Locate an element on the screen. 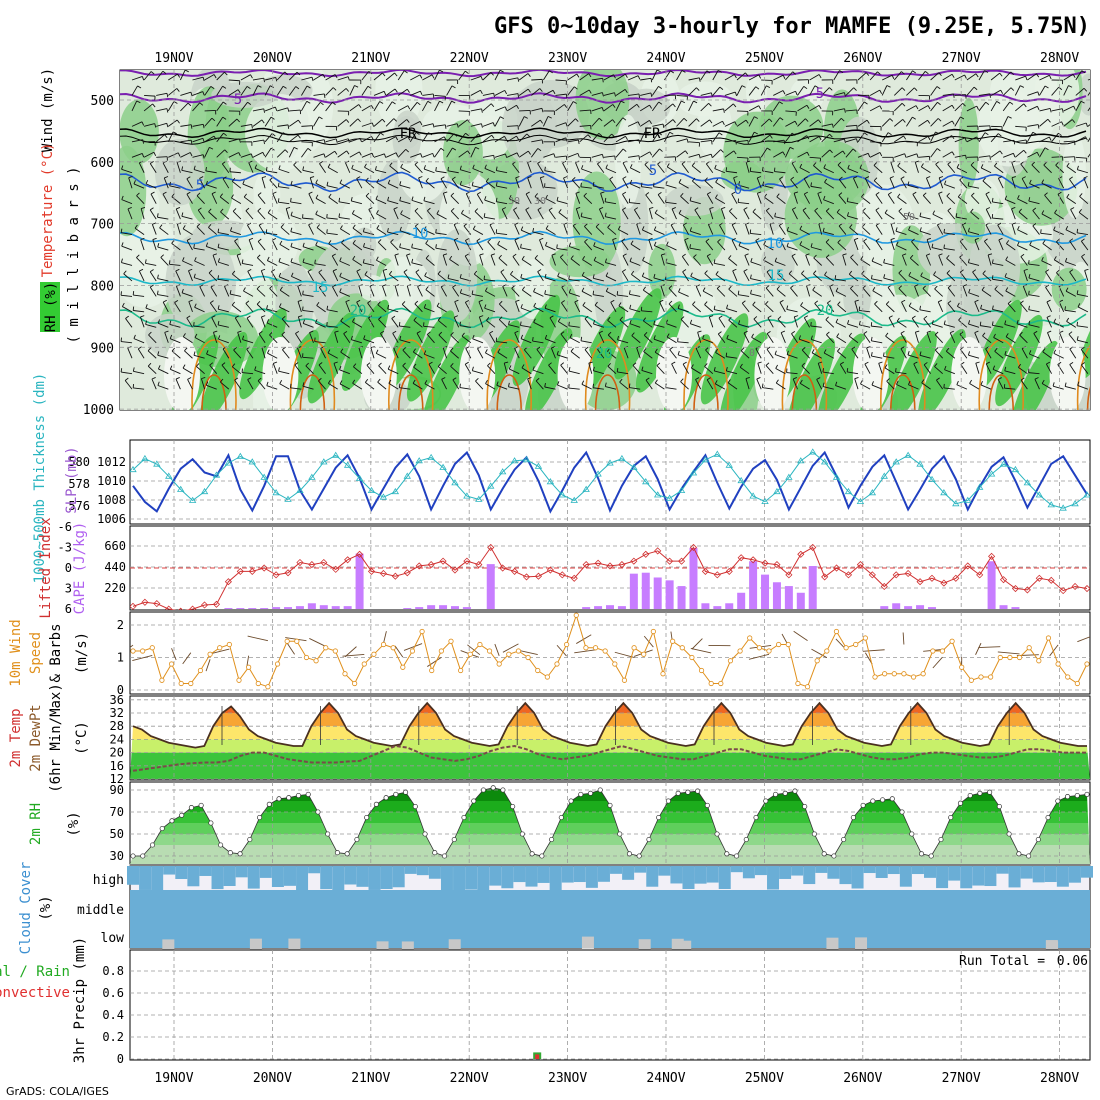 The image size is (1100, 1100). rh-shade-blob is located at coordinates (133, 191).